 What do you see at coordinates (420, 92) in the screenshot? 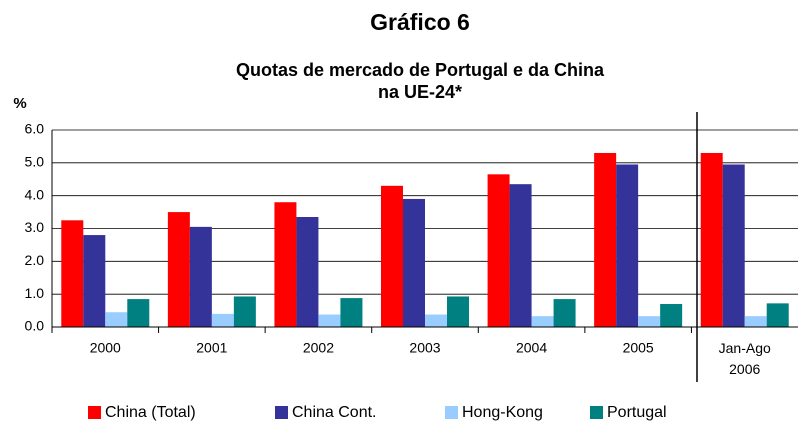
I see `chart-subtitle: na UE-24*` at bounding box center [420, 92].